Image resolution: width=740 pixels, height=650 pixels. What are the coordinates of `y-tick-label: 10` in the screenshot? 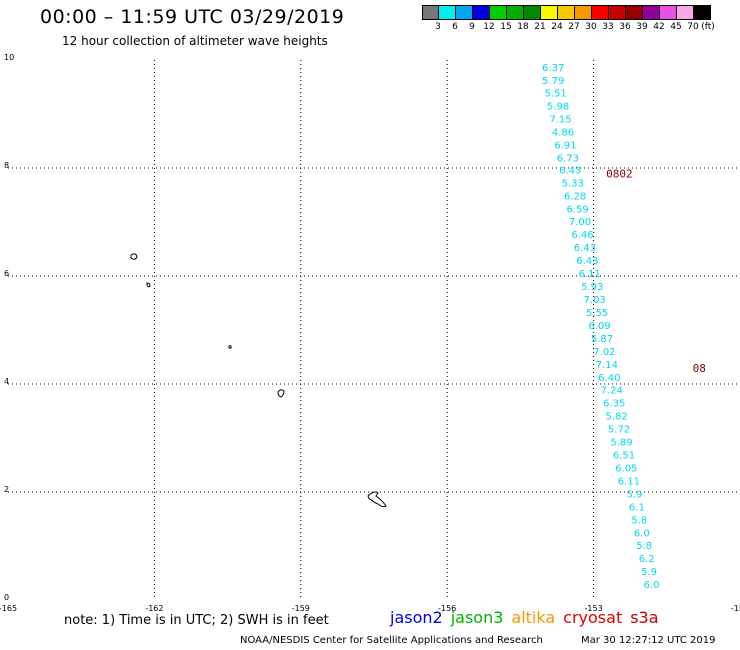 It's located at (9, 57).